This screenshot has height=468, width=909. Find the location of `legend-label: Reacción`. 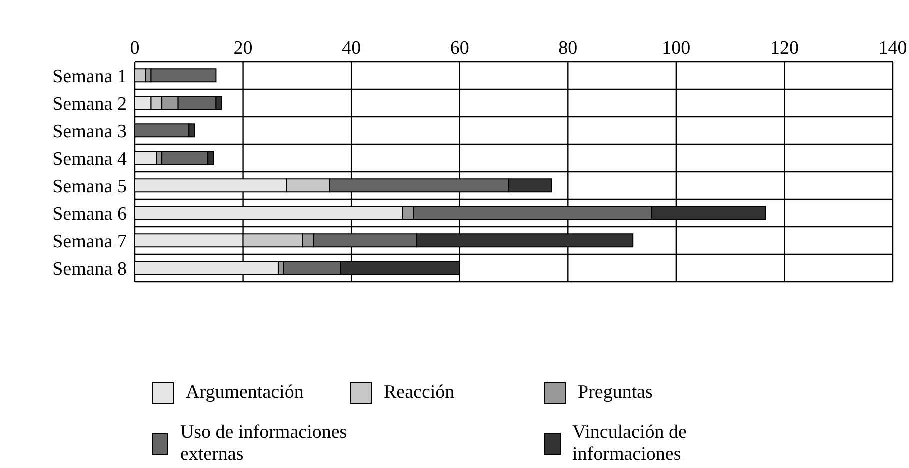

legend-label: Reacción is located at coordinates (419, 393).